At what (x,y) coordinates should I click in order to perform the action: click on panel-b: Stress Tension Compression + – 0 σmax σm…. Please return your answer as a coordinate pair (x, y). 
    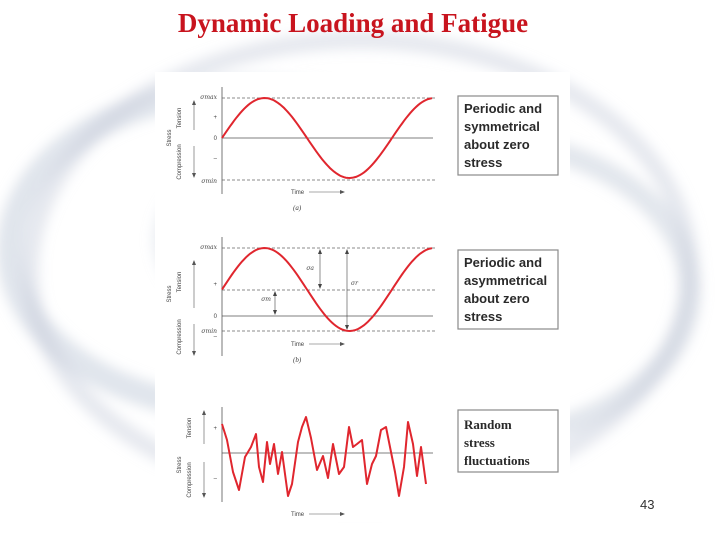
    Looking at the image, I should click on (363, 300).